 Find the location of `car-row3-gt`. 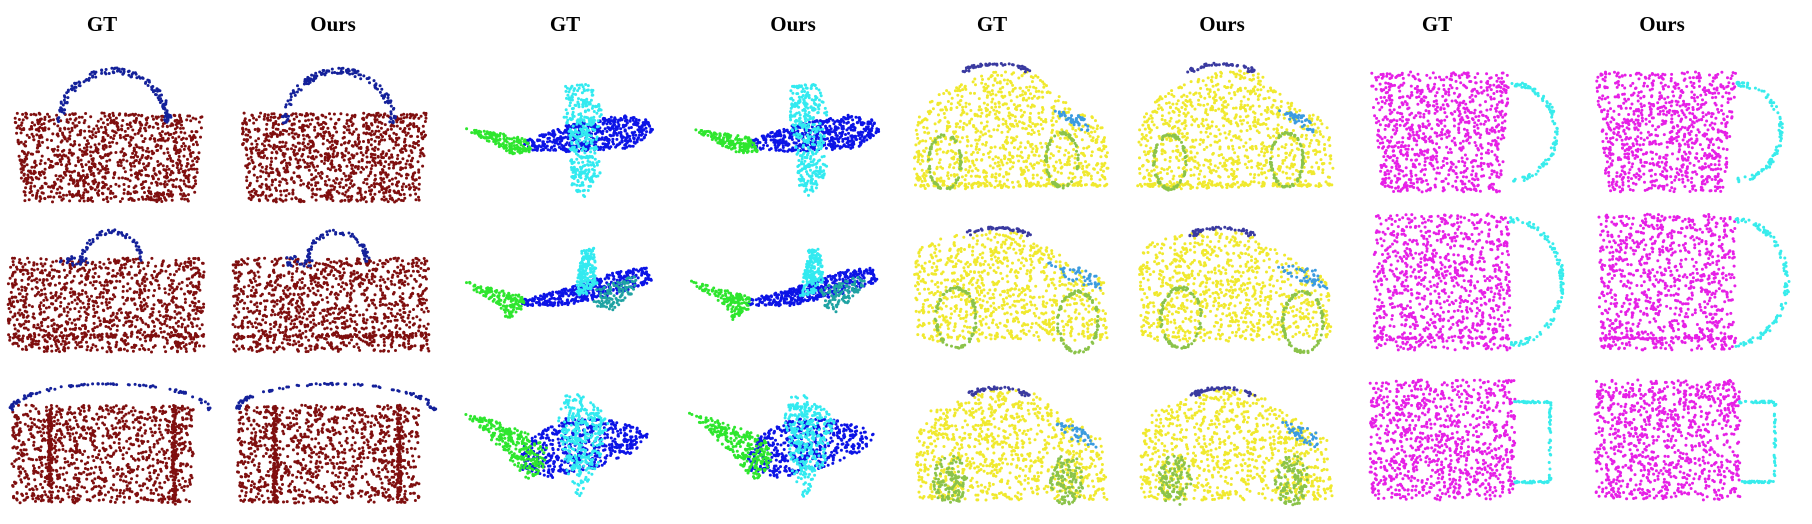

car-row3-gt is located at coordinates (1011, 445).